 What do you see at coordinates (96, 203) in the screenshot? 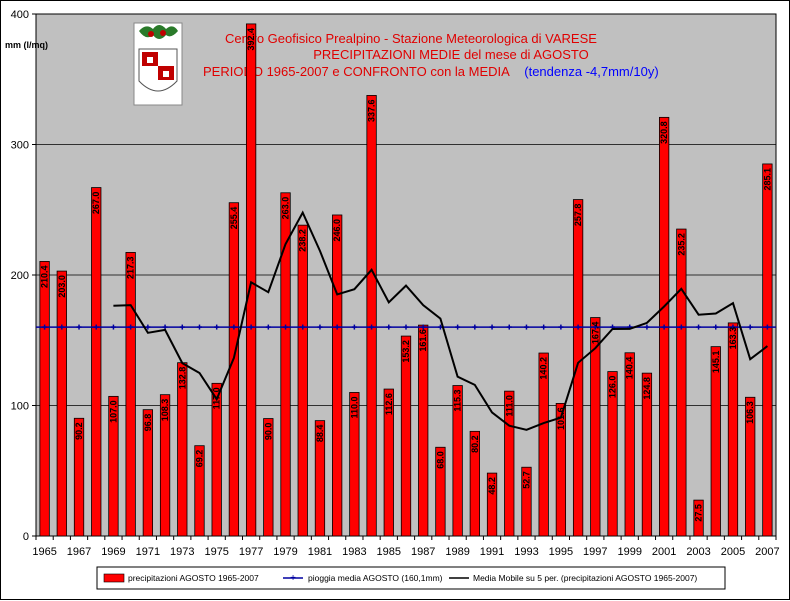
I see `bar-value-label: 267.0` at bounding box center [96, 203].